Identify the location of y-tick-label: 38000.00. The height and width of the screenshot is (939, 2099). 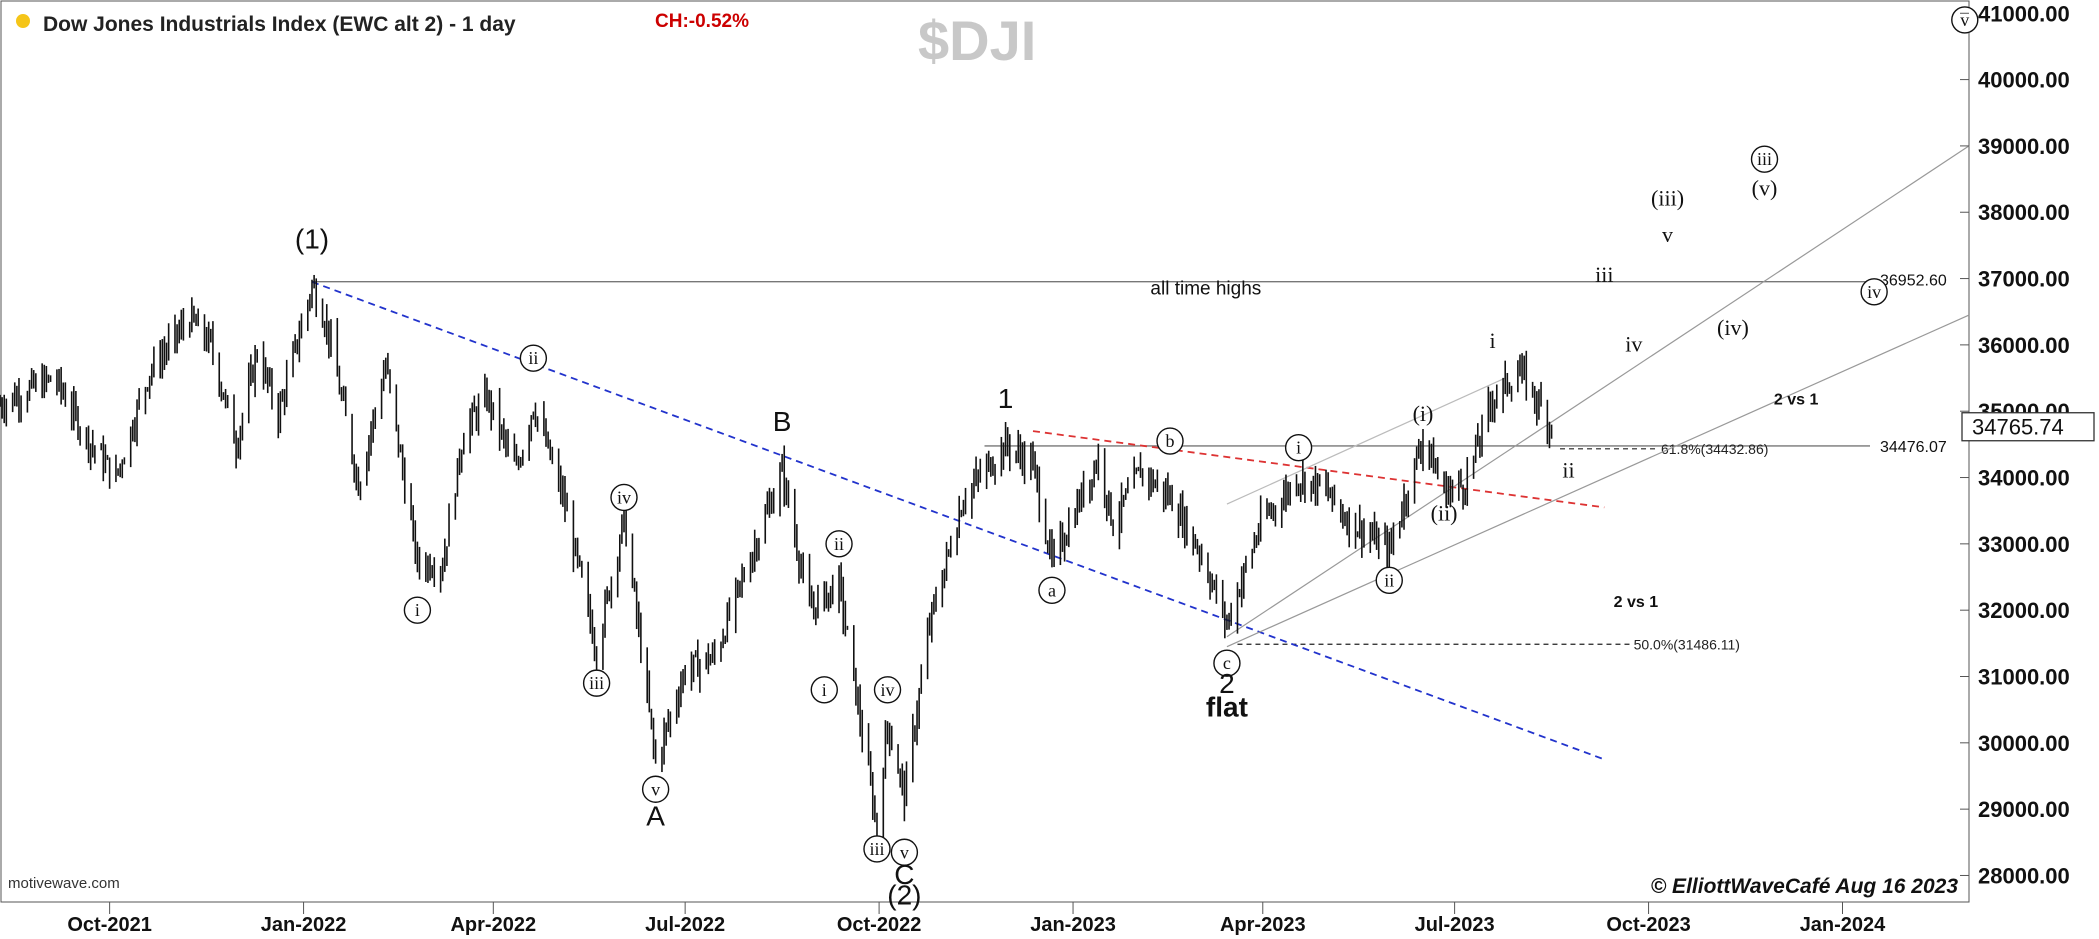
(2024, 212).